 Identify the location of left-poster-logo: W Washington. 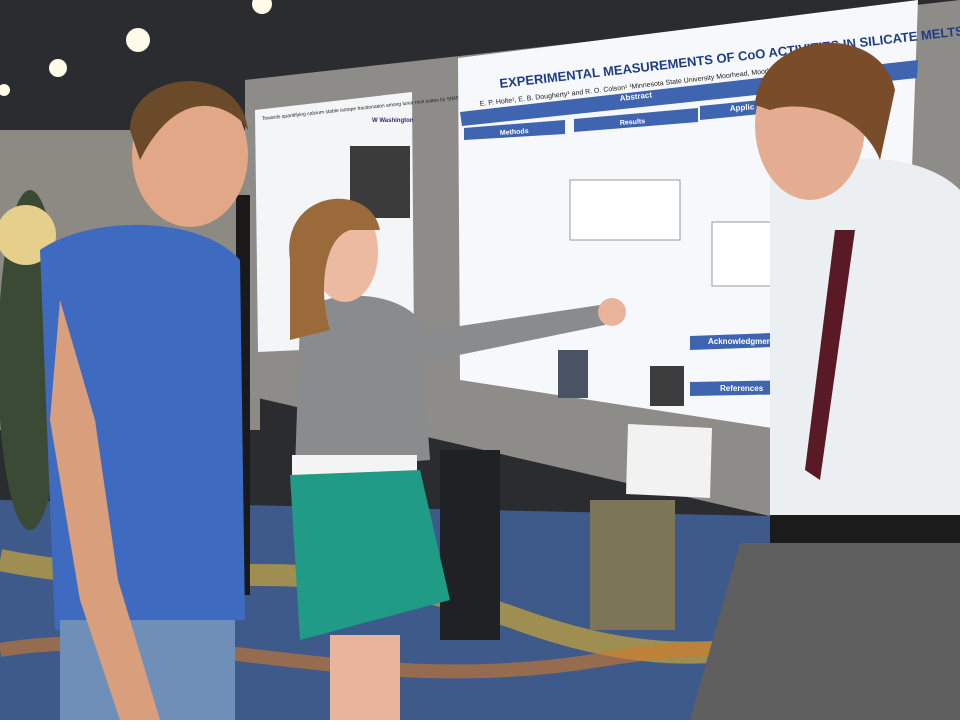
(393, 121).